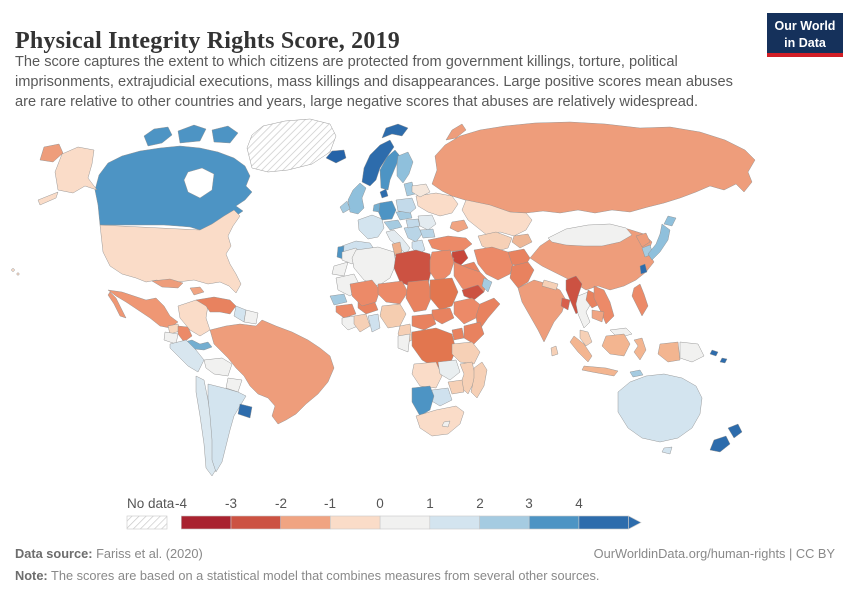 This screenshot has width=850, height=600. Describe the element at coordinates (393, 292) in the screenshot. I see `country-niger` at that location.